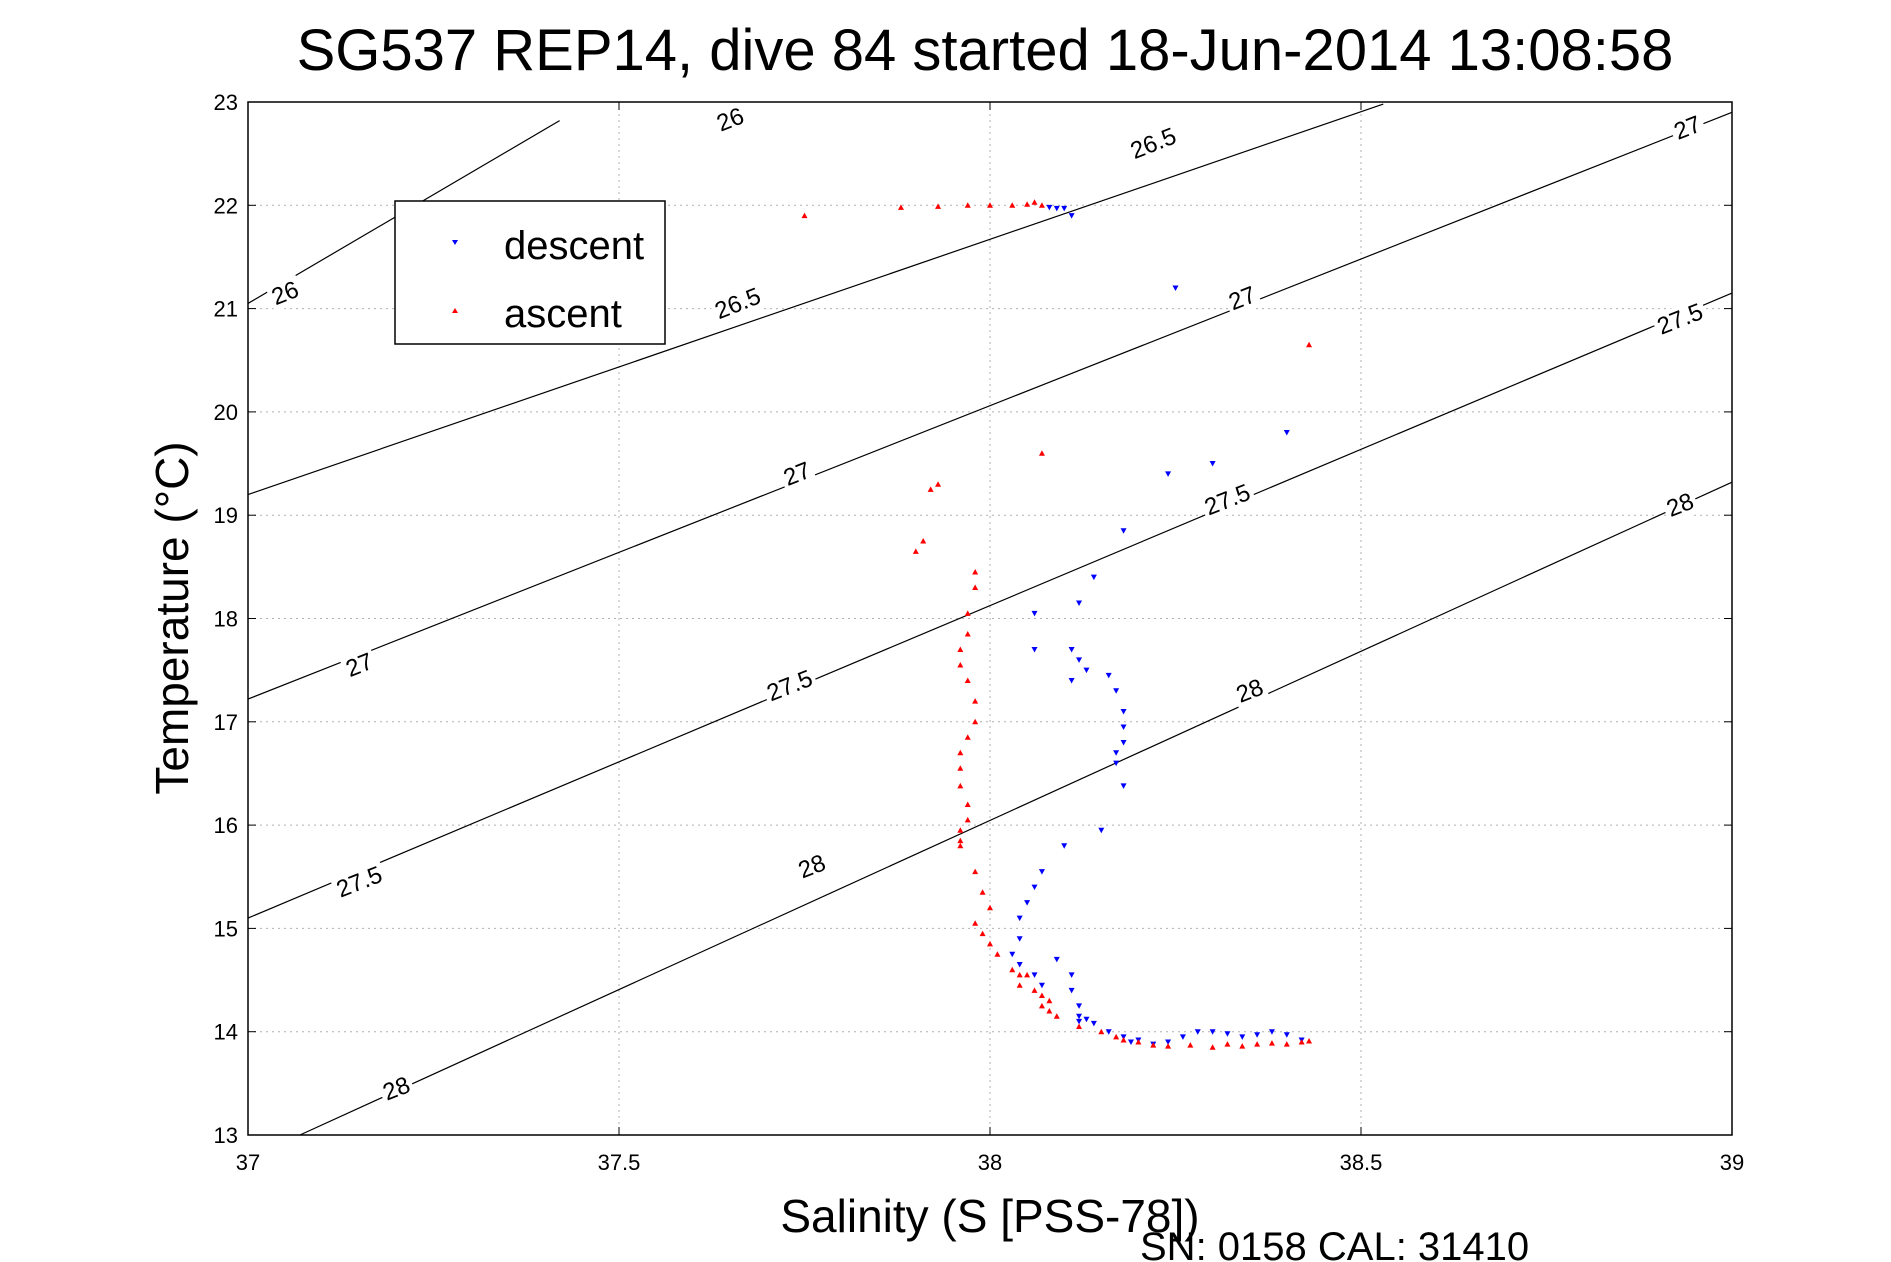 The image size is (1891, 1262). I want to click on serial-calibration-footer: SN: 0158 CAL: 31410, so click(1334, 1243).